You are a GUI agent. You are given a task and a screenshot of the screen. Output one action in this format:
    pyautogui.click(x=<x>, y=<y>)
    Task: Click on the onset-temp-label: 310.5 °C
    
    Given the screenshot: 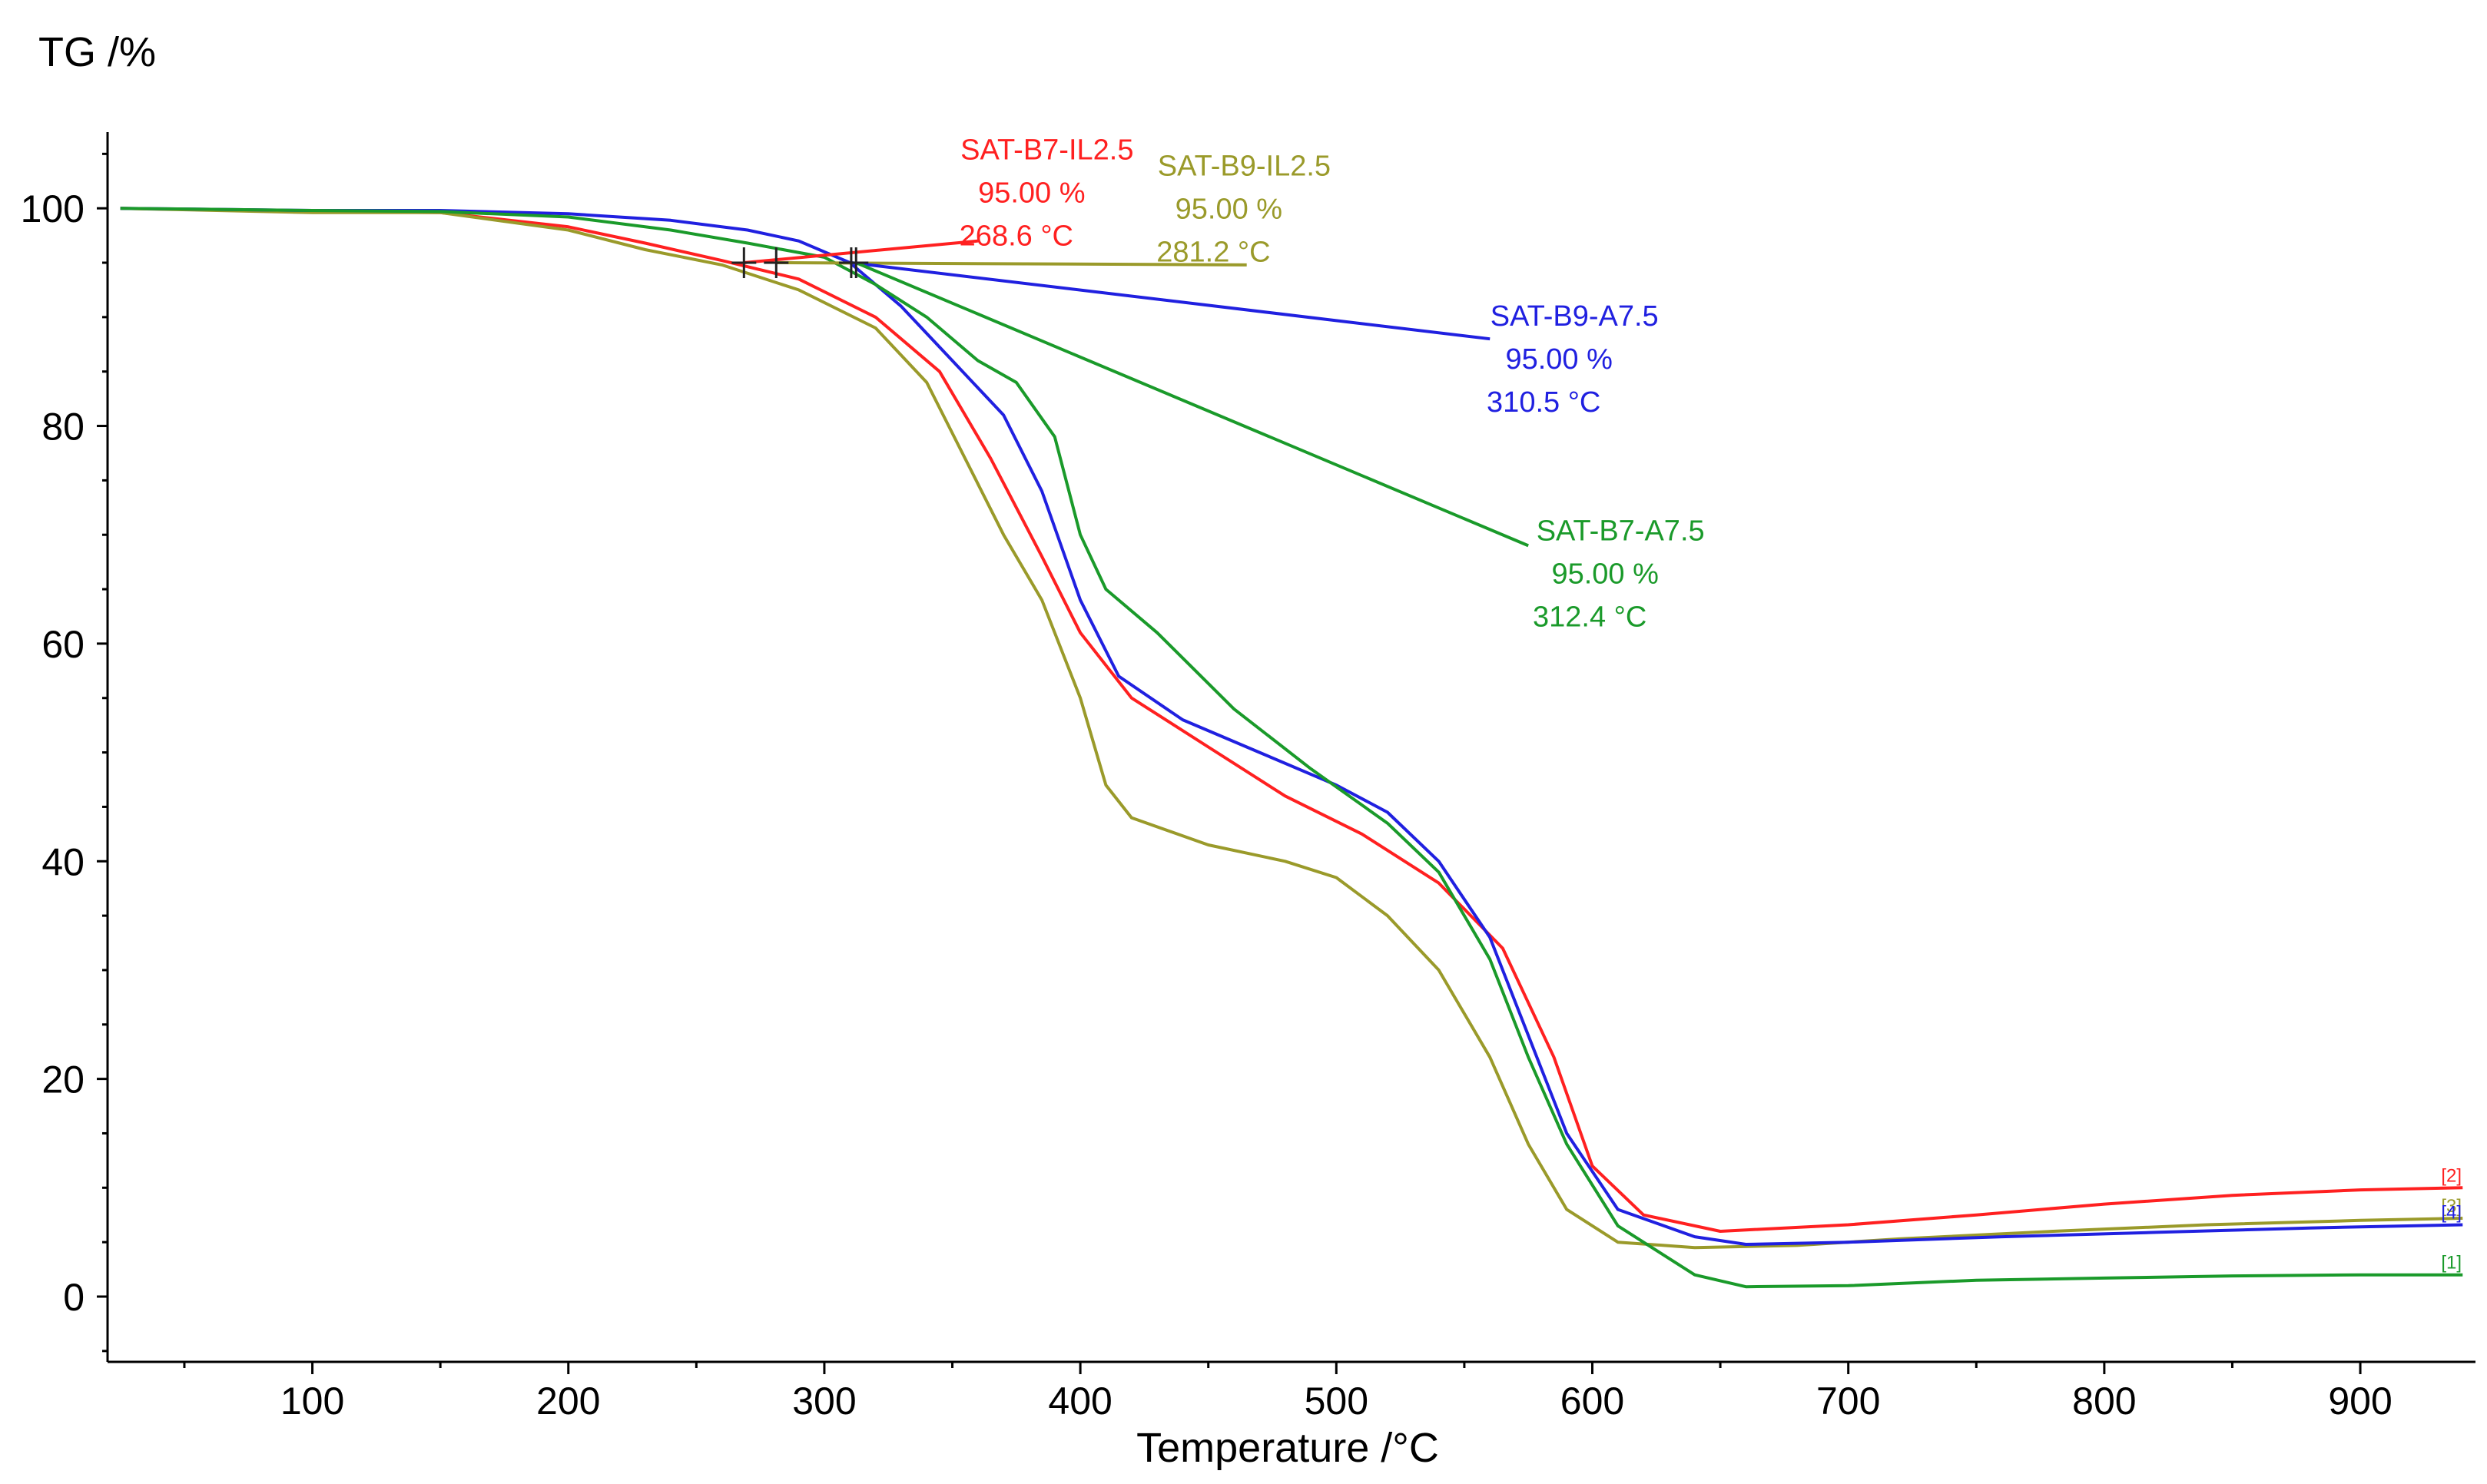 What is the action you would take?
    pyautogui.click(x=1543, y=402)
    